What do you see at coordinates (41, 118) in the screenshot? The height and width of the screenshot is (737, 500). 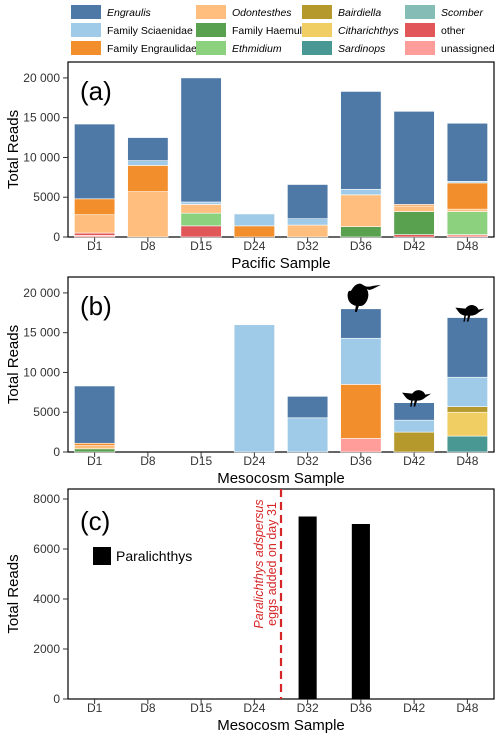 I see `y-tick-label: 15 000` at bounding box center [41, 118].